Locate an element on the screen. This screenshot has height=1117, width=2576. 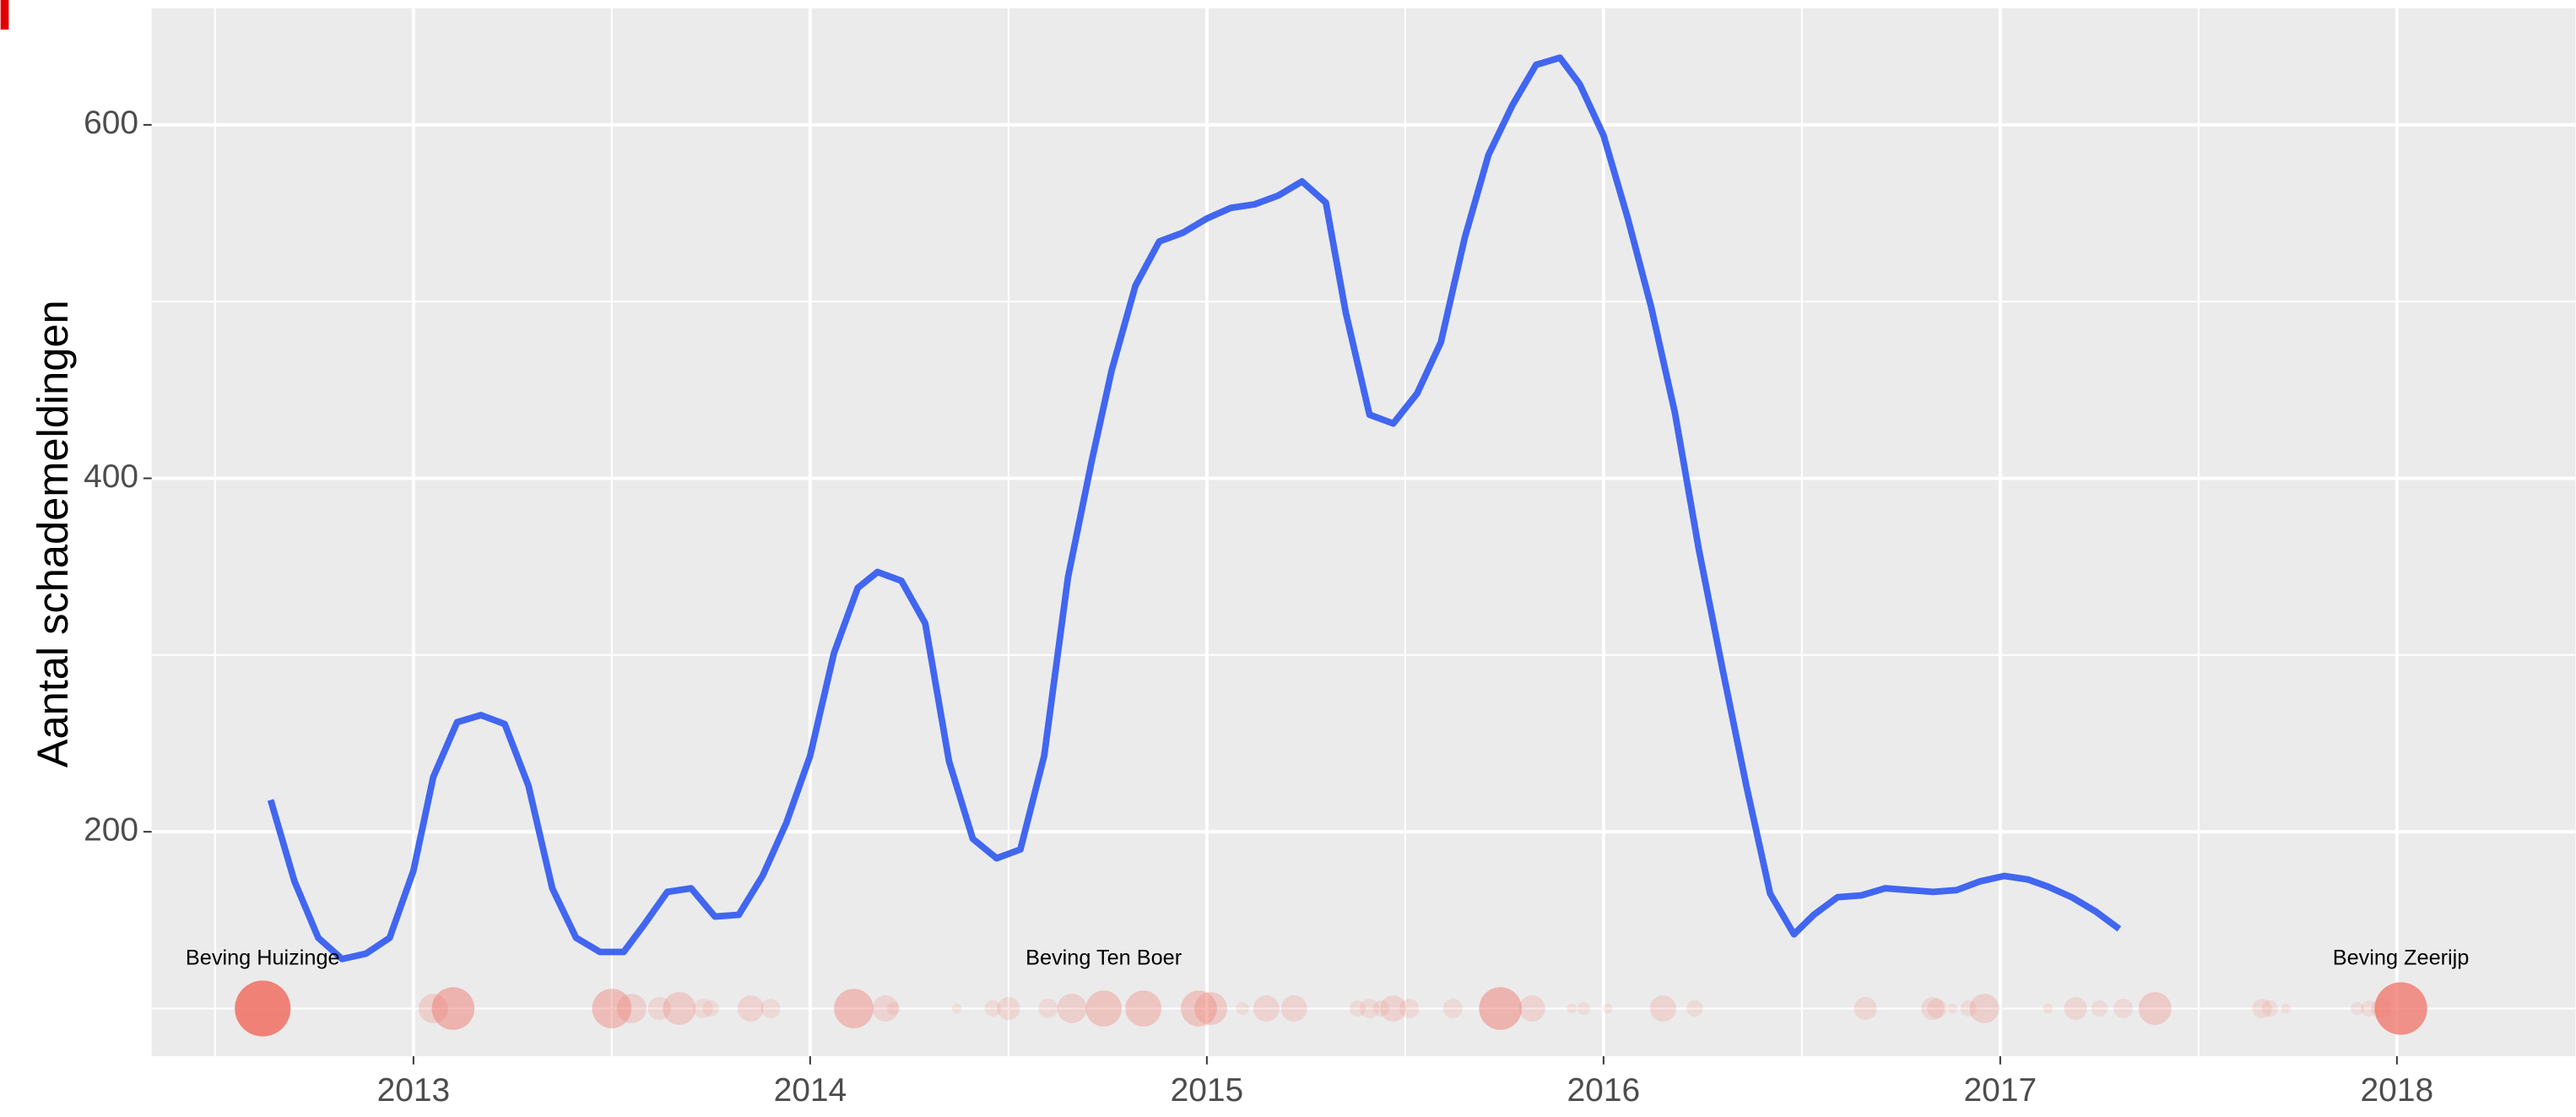
y-axis-title: Aantal schademeldingen is located at coordinates (53, 533).